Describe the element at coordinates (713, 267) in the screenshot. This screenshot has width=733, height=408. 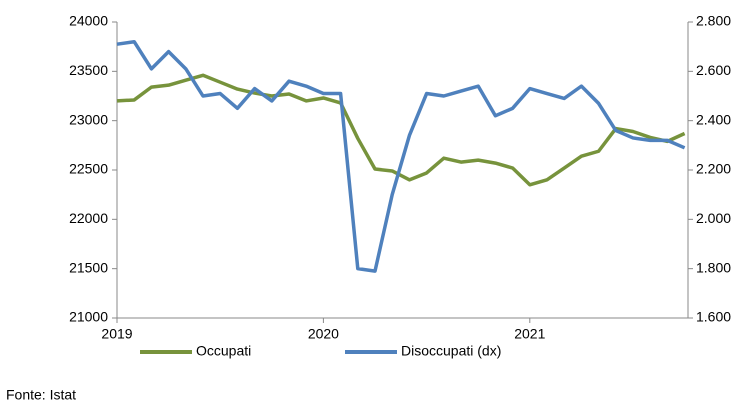
I see `y2-tick-label: 1.800` at that location.